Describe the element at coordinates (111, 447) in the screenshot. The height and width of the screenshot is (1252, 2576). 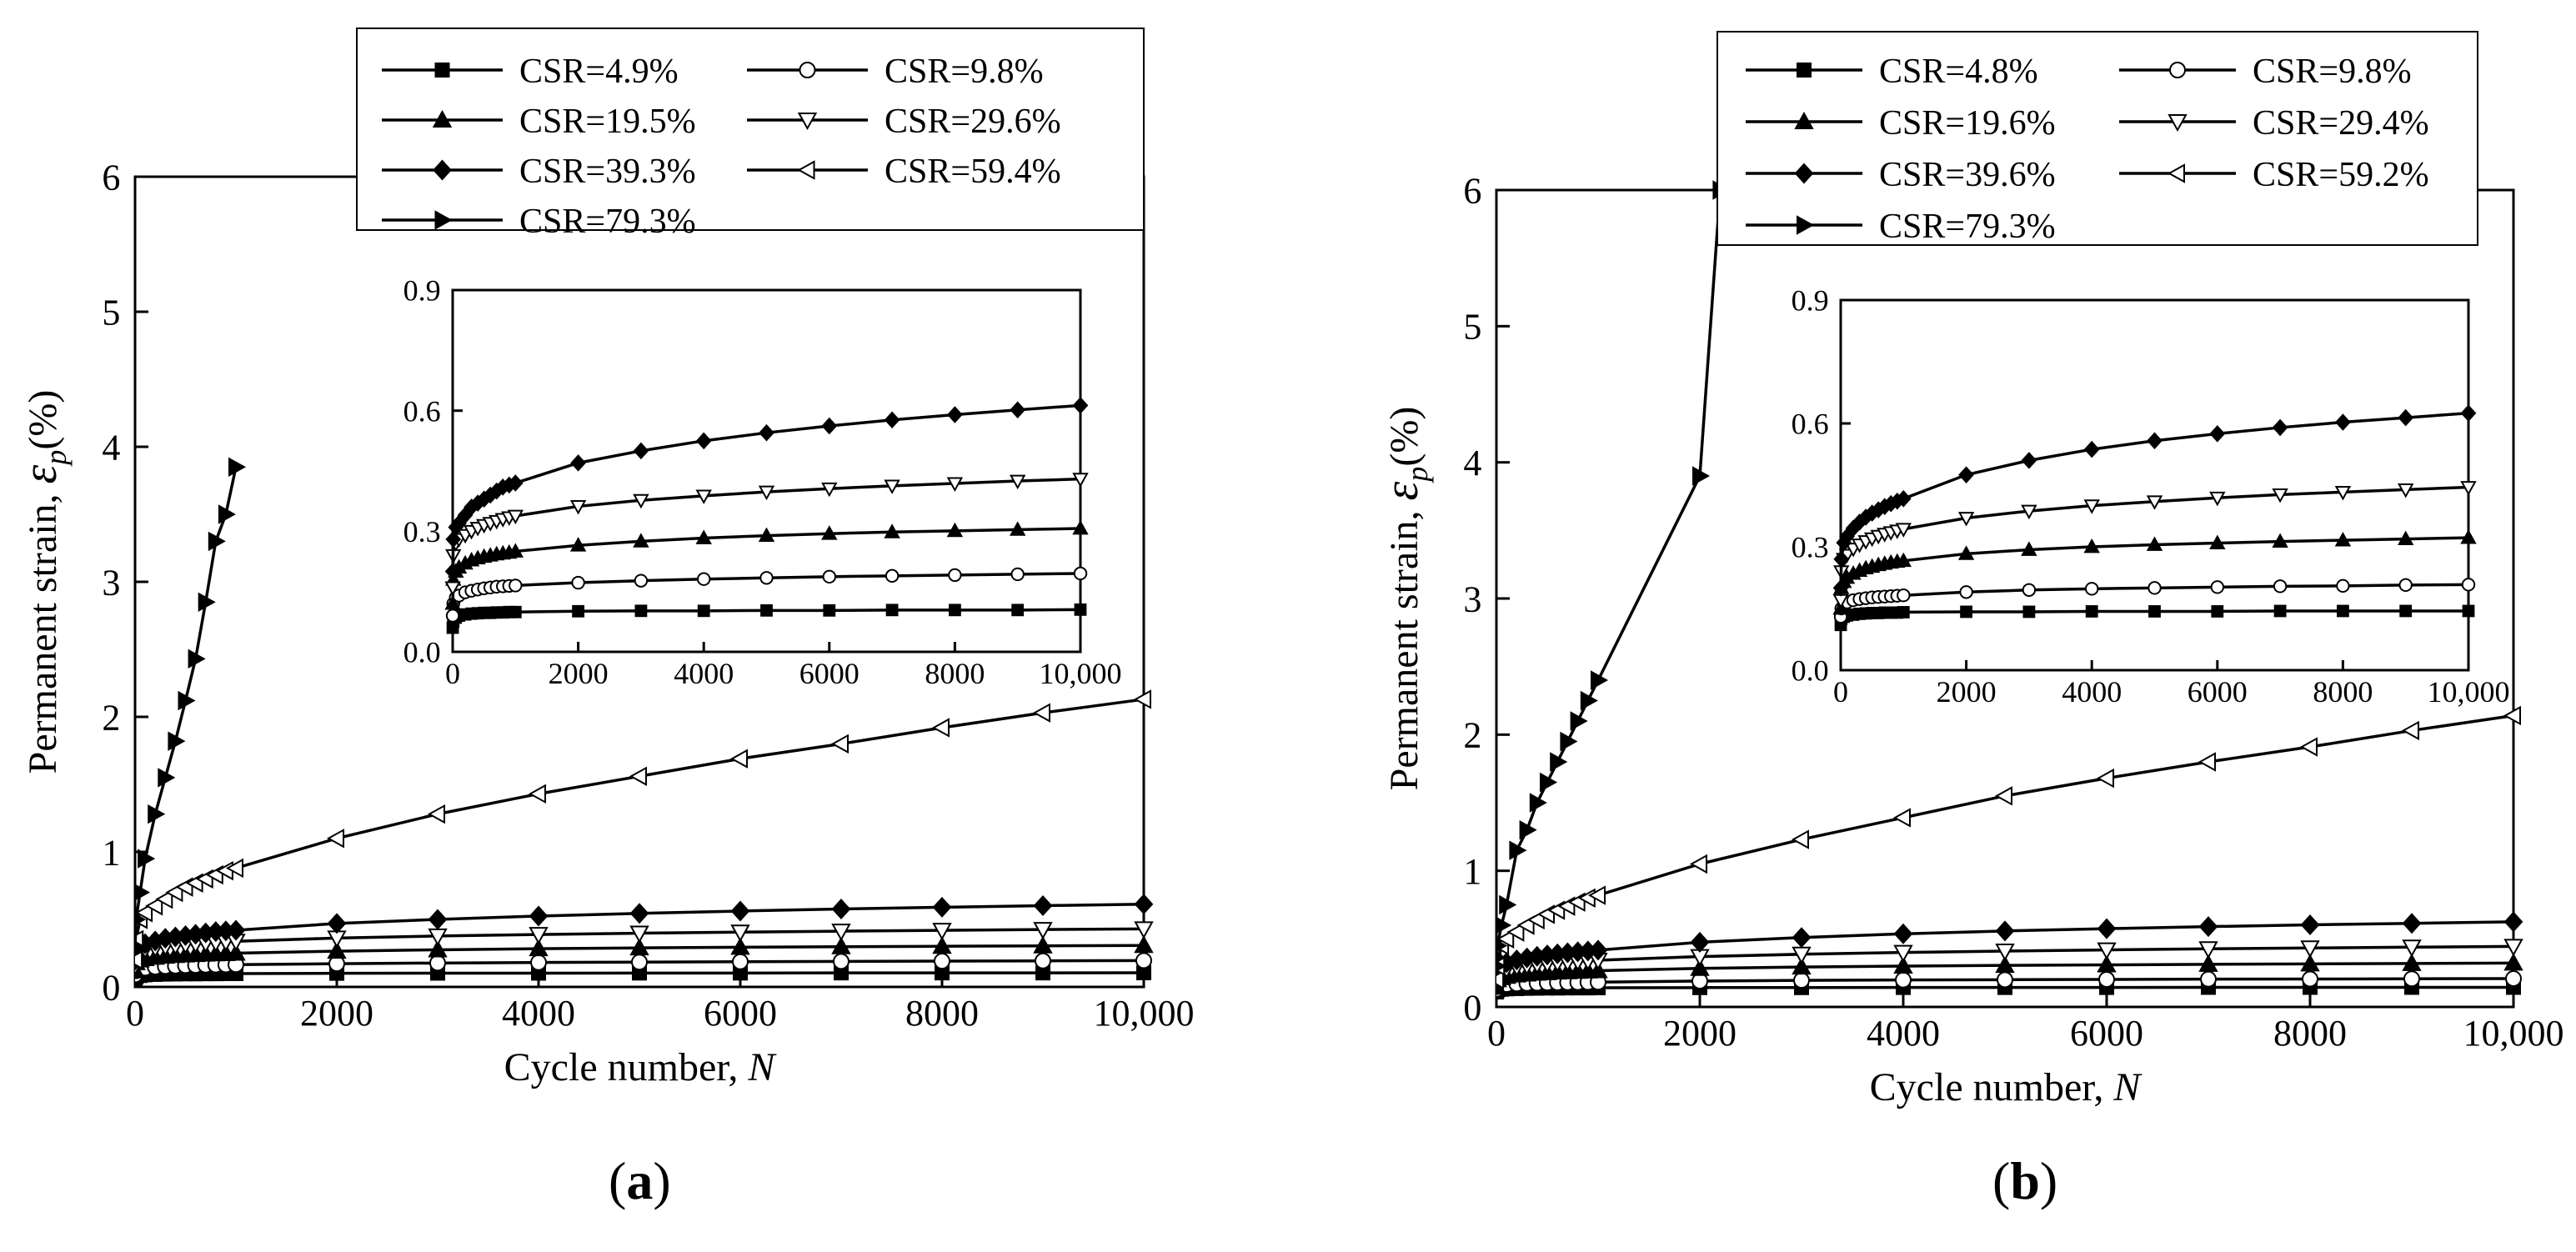
I see `panel-a-main-ytick-label: 4` at that location.